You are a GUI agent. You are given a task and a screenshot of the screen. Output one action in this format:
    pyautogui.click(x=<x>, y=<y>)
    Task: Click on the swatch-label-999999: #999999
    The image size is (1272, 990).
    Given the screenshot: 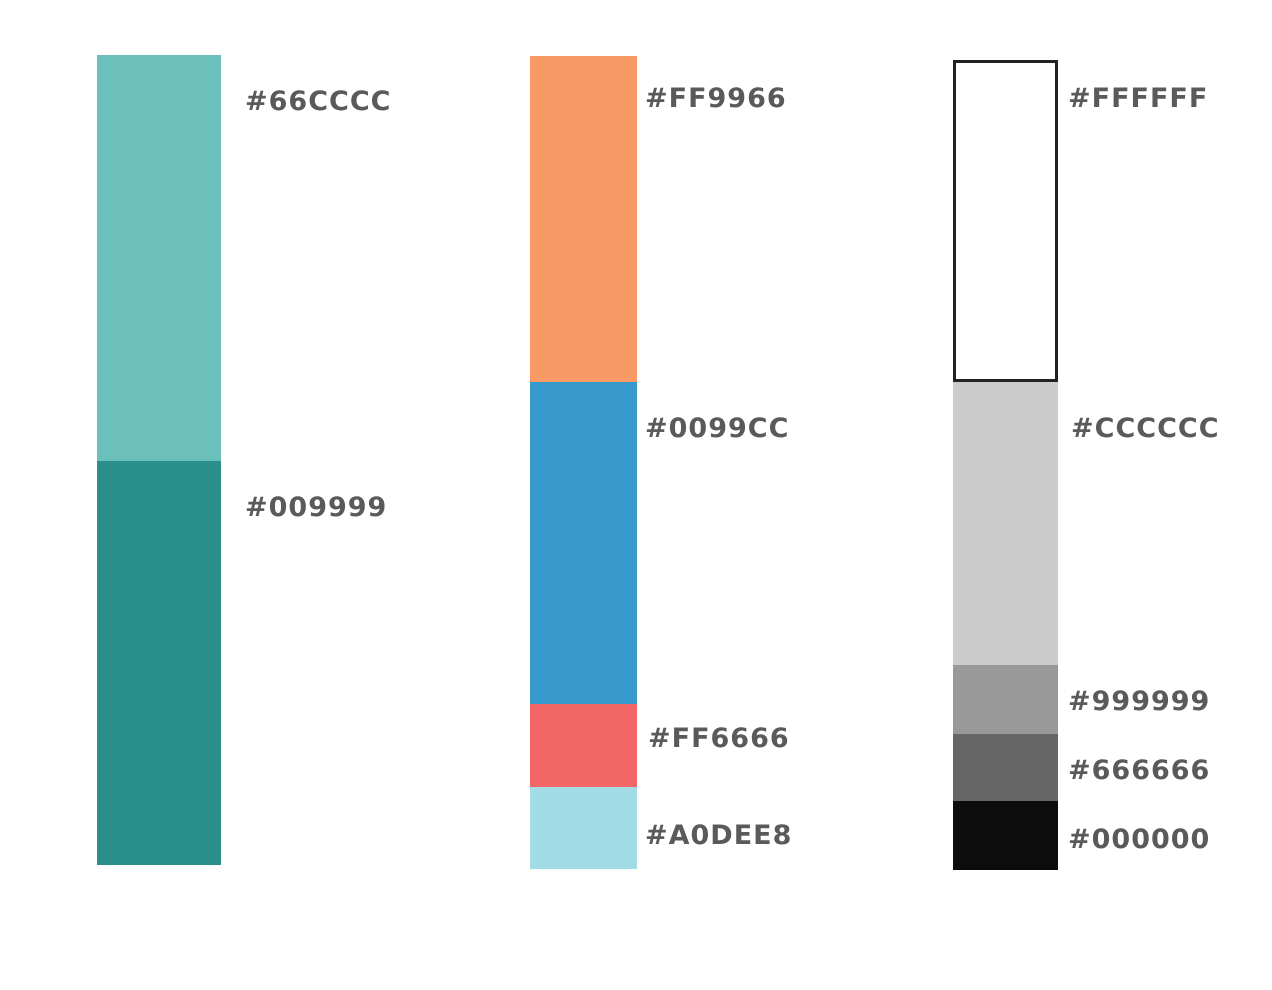 What is the action you would take?
    pyautogui.click(x=1139, y=701)
    